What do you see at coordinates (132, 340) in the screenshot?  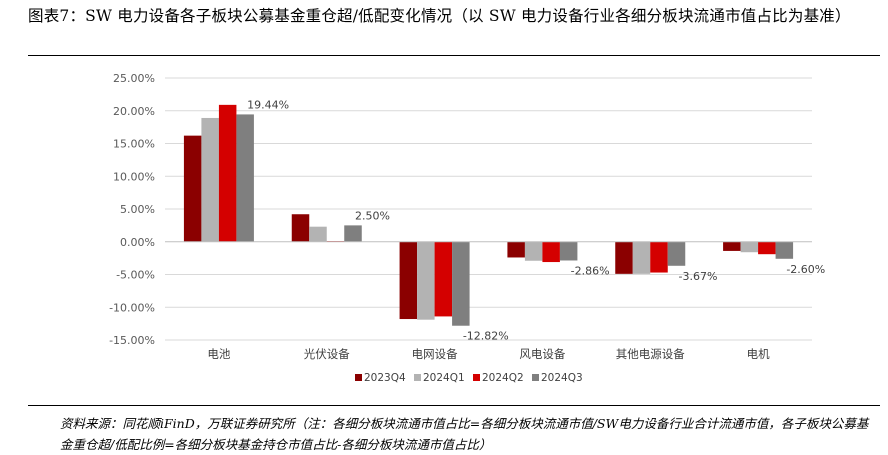 I see `y-tick-label: -15.00%` at bounding box center [132, 340].